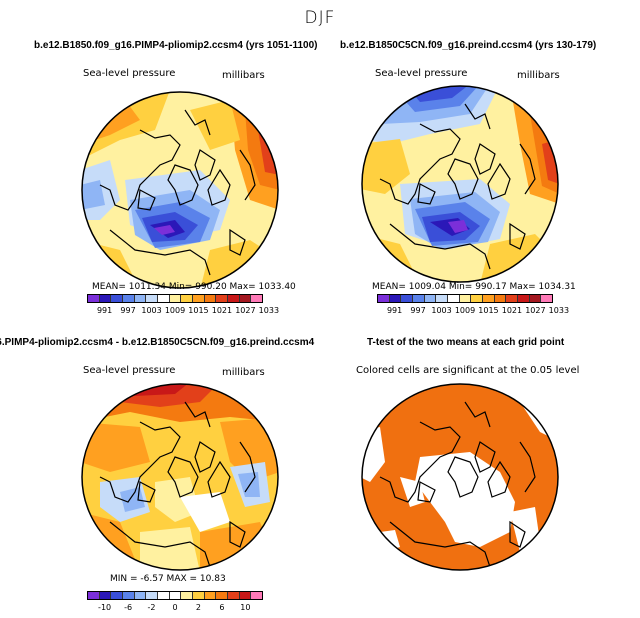 Image resolution: width=640 pixels, height=618 pixels. I want to click on colorbar-tick-label: 2, so click(198, 607).